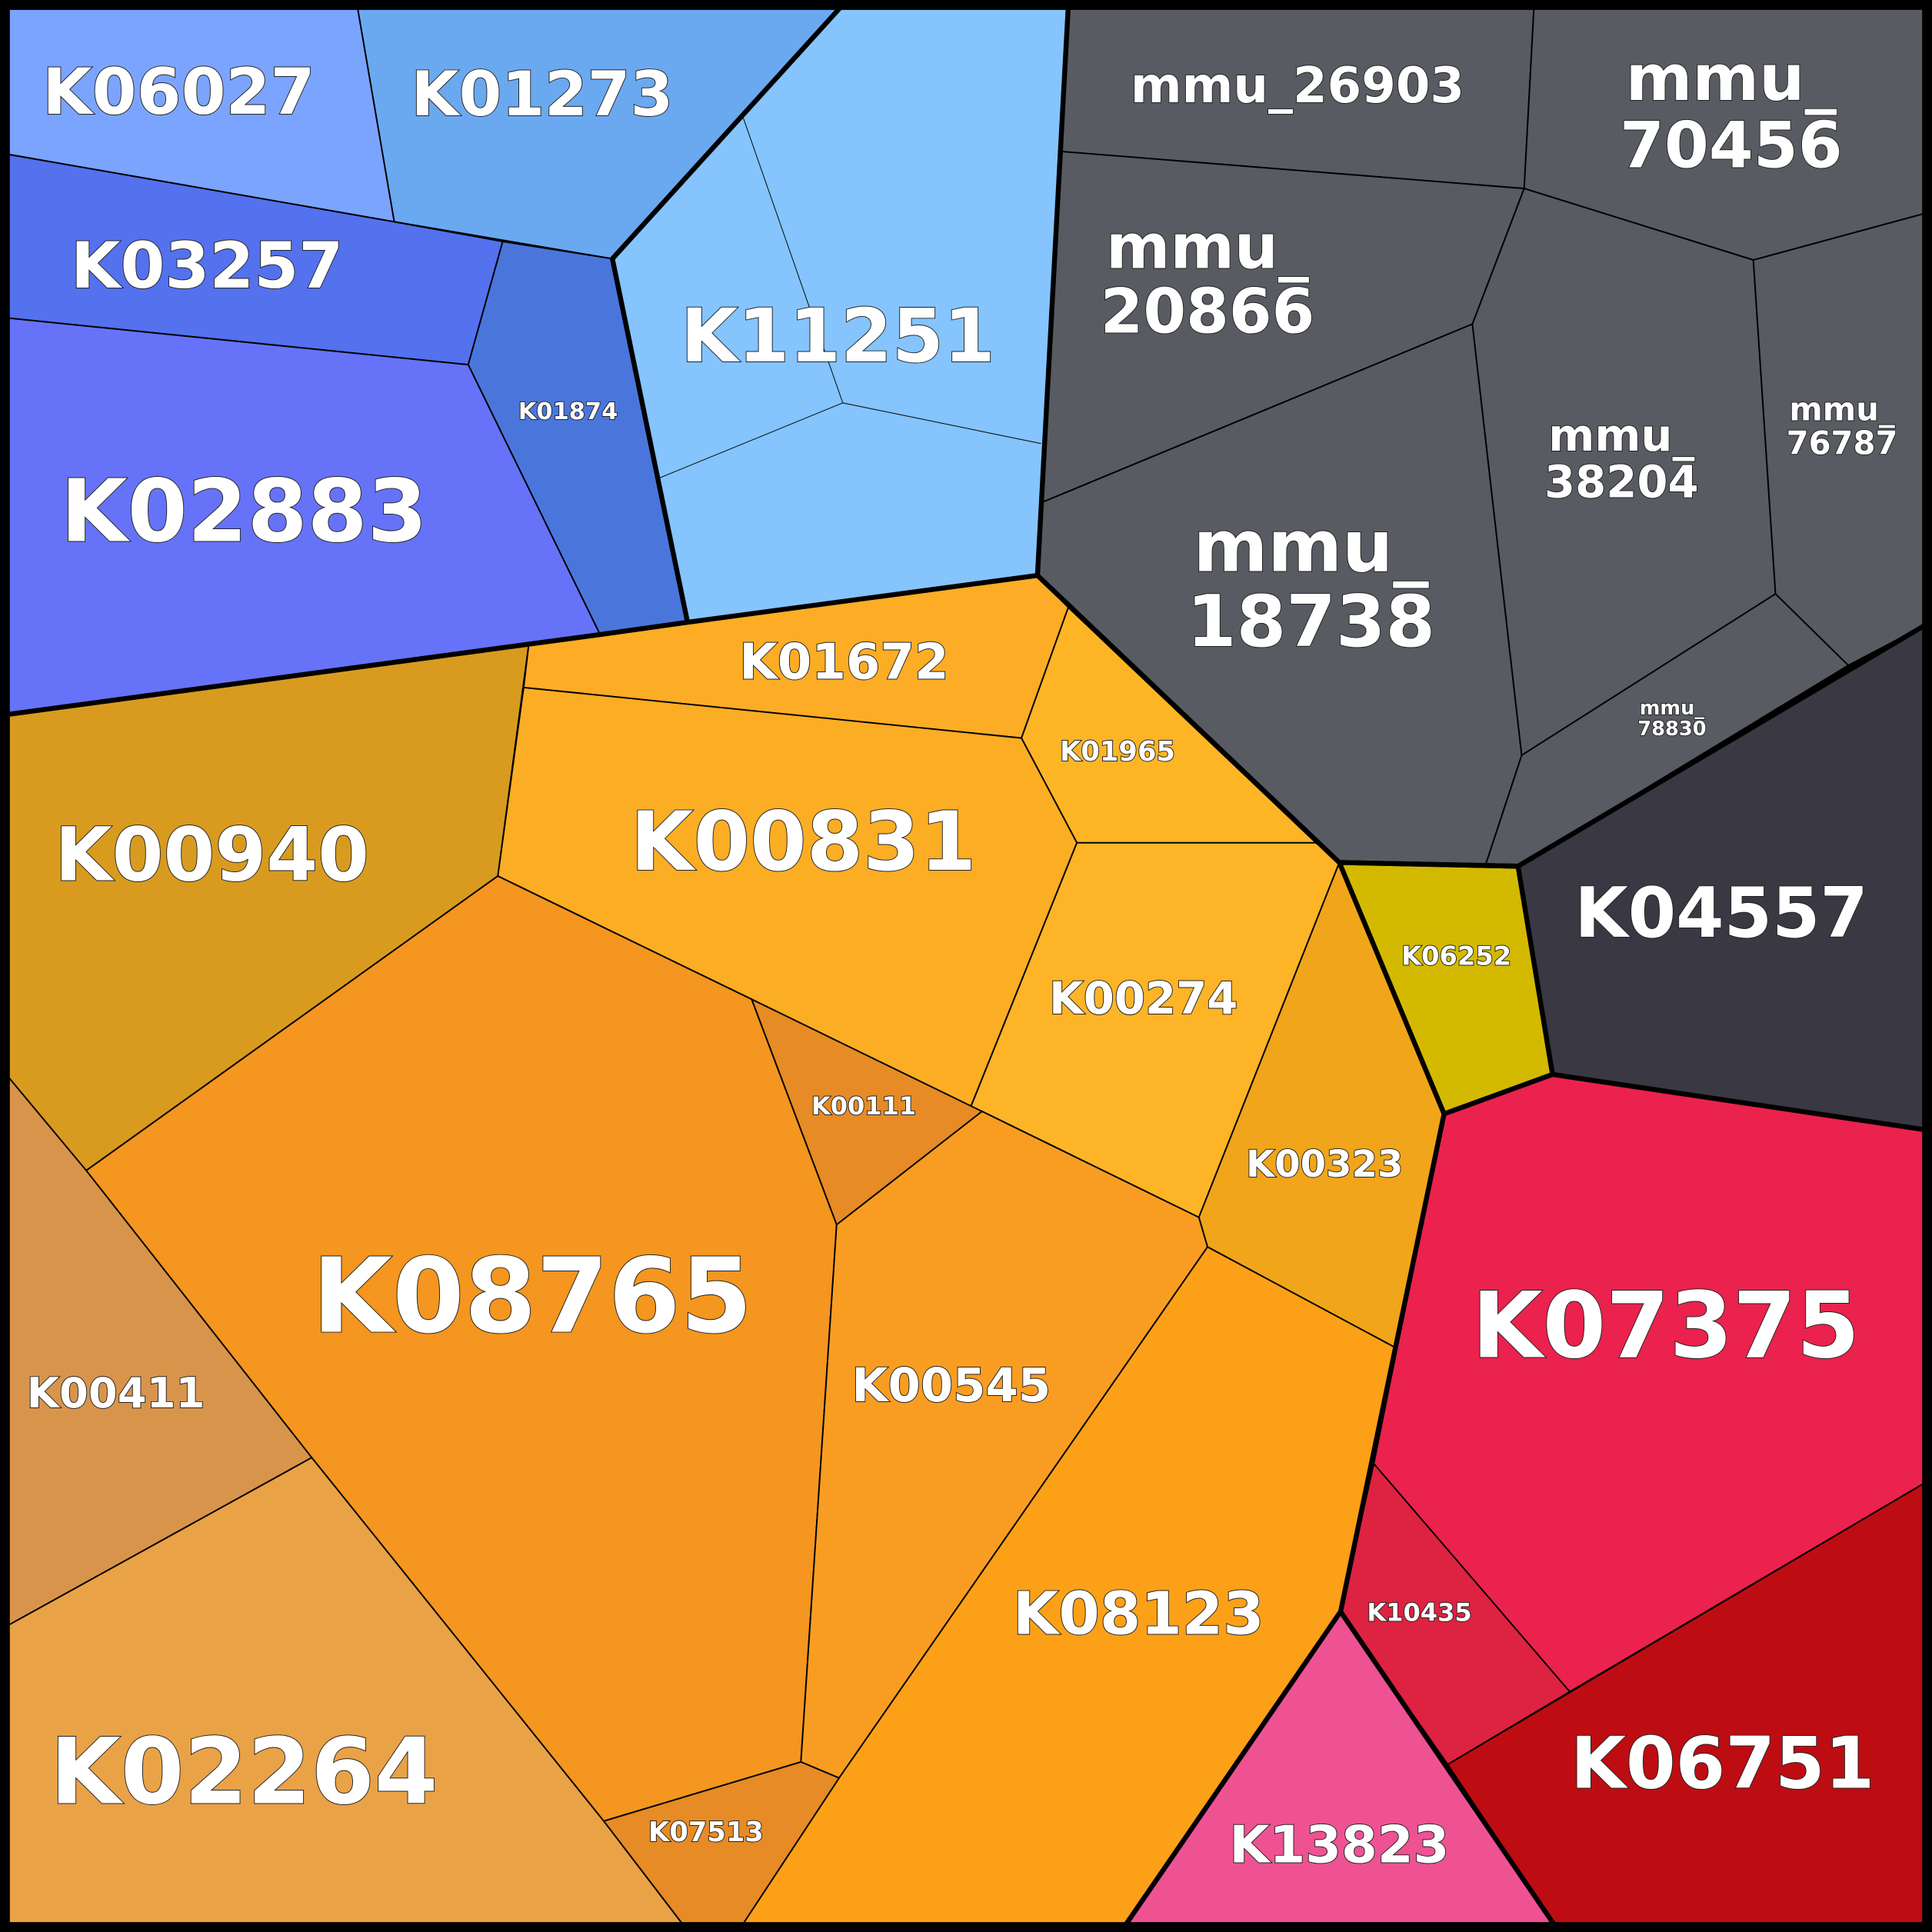  I want to click on cell-label: K02264, so click(244, 1771).